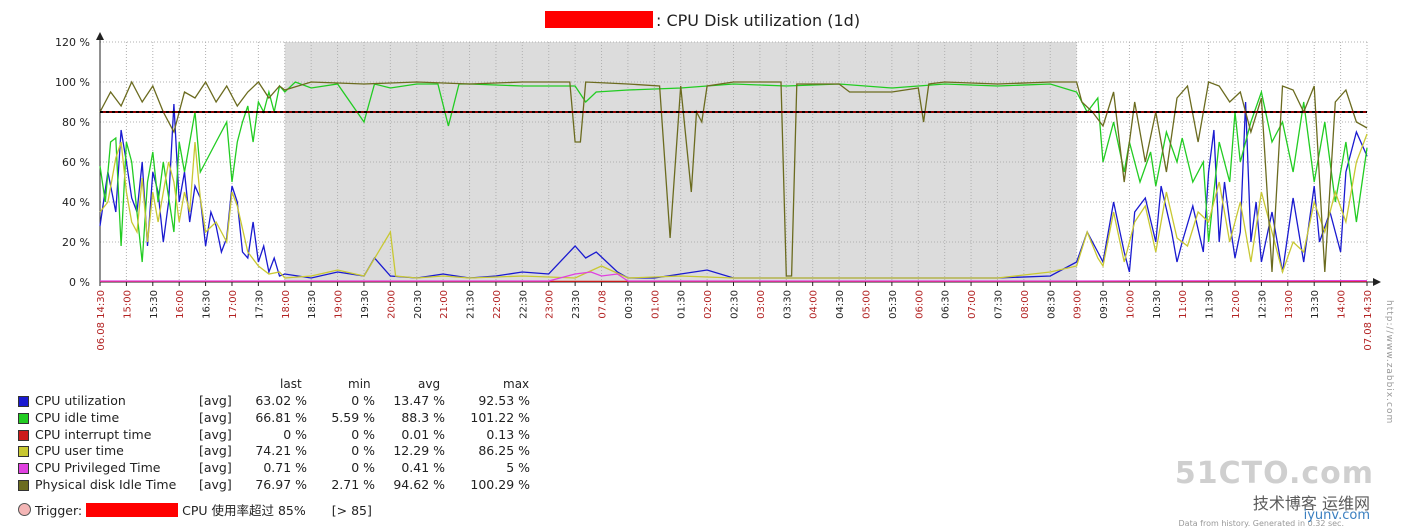  I want to click on x-tick-label: 03:30, so click(787, 304).